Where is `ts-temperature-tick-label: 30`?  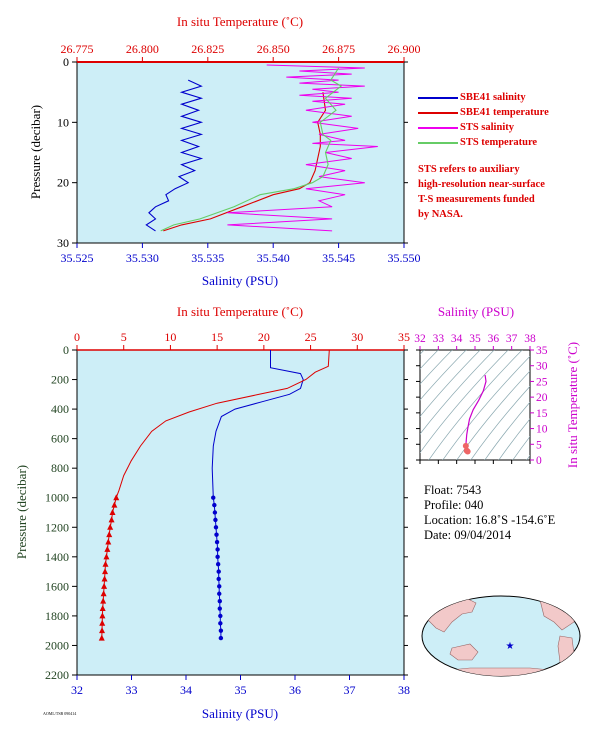 ts-temperature-tick-label: 30 is located at coordinates (542, 367).